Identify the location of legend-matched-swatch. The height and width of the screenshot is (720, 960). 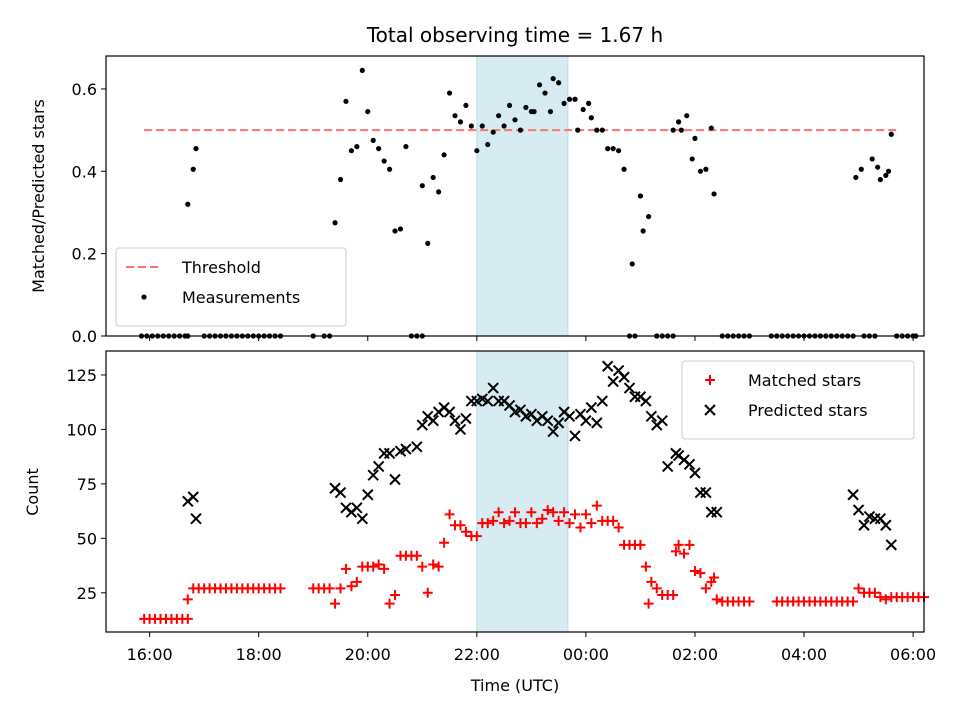
(710, 380).